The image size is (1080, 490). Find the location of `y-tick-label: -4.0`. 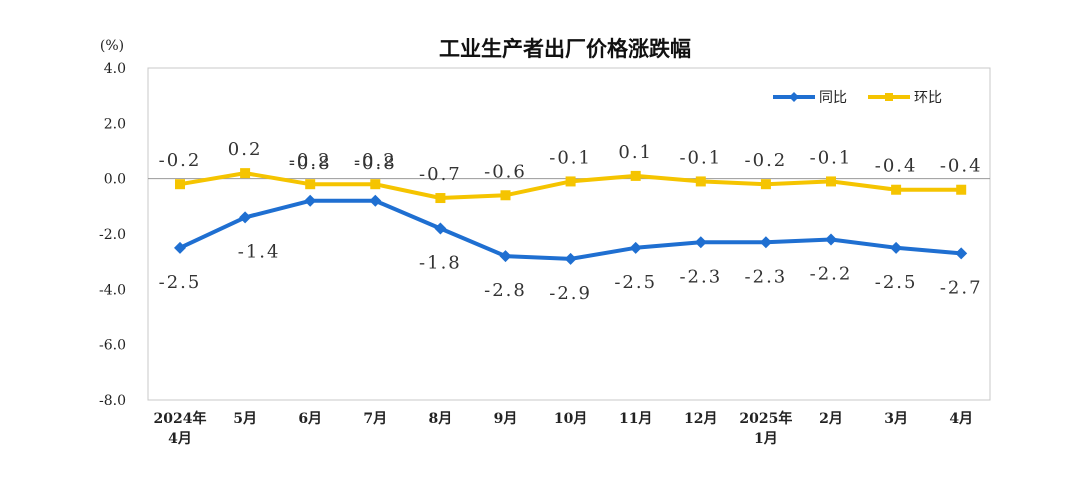

y-tick-label: -4.0 is located at coordinates (112, 290).